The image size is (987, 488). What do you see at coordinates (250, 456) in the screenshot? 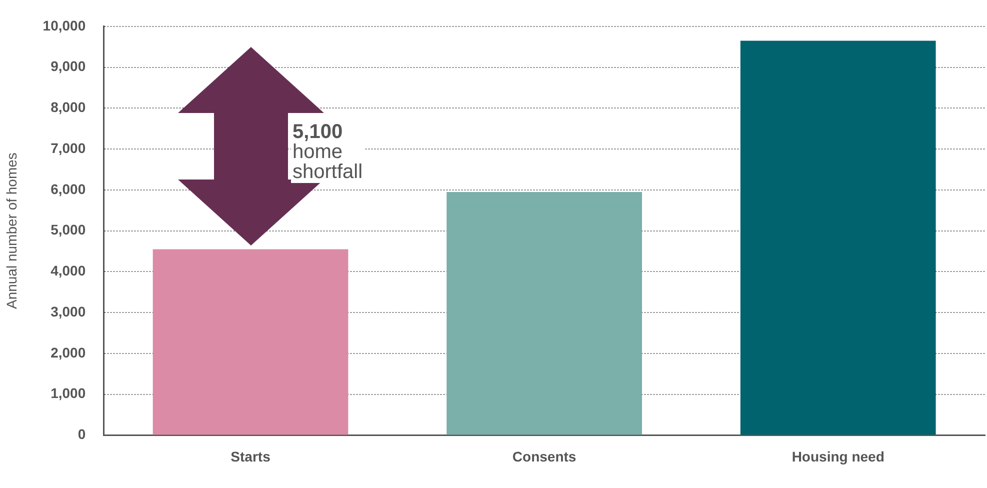
I see `x-tick-label: Starts` at bounding box center [250, 456].